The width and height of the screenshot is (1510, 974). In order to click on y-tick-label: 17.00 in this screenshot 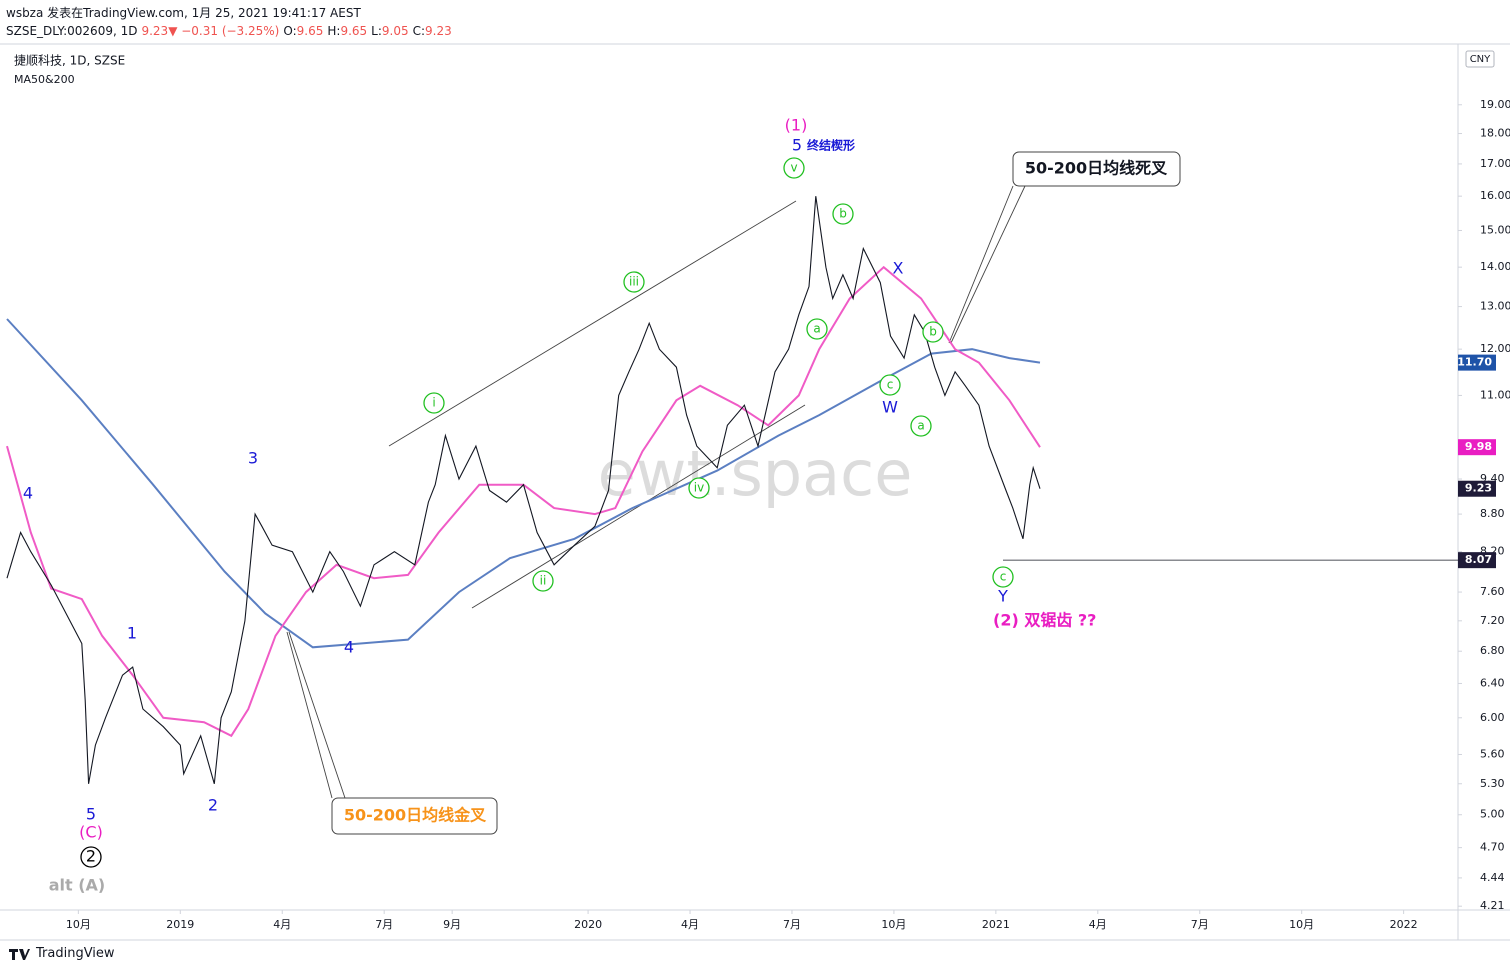, I will do `click(1495, 163)`.